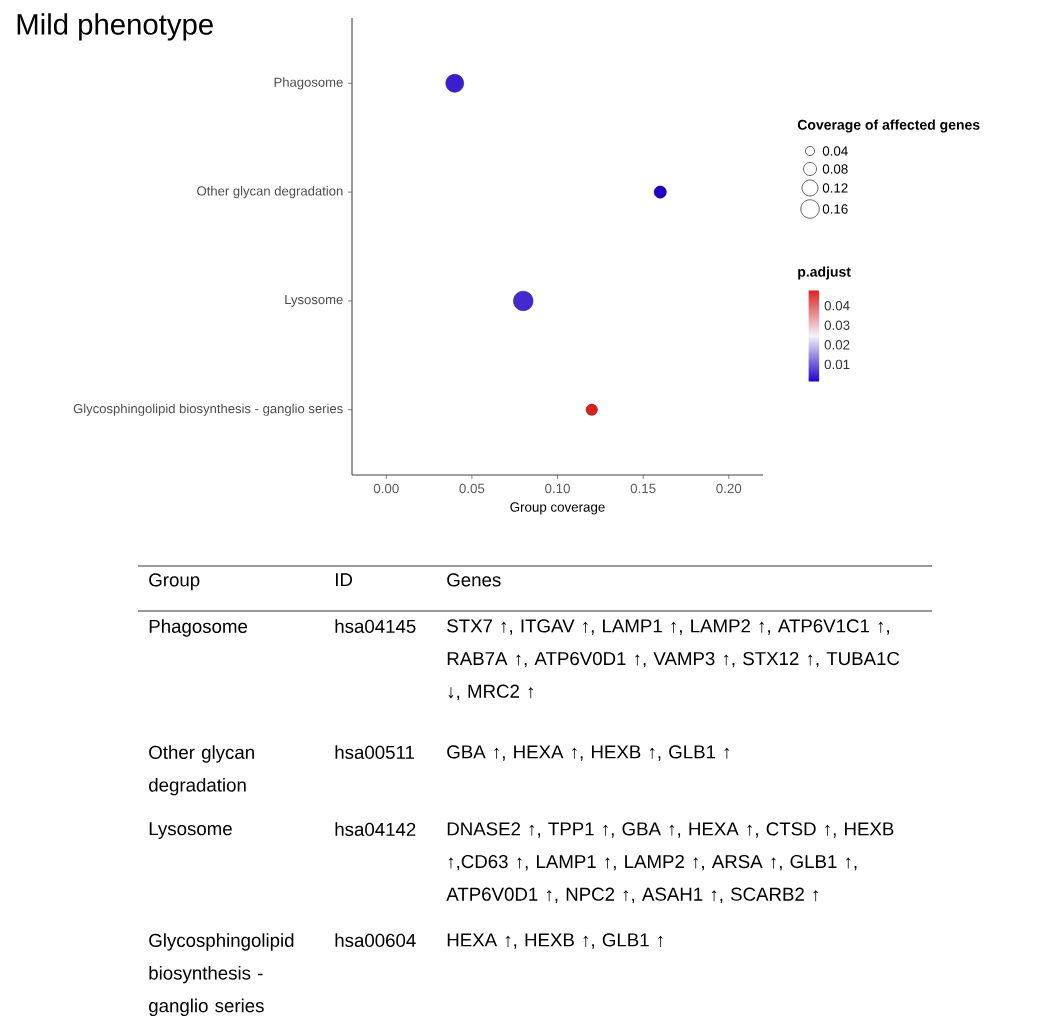 The height and width of the screenshot is (1030, 1044). What do you see at coordinates (670, 863) in the screenshot?
I see `text: DNASE2 ↑, TPP1 ↑, GBA ↑, HEXA ↑, CTSD ↑, HEXB ↑,CD63 ↑, LAMP1 ↑, LAMP2 ↑, ARSA ↑, GLB1 ↑, ATP6V0D1 ↑, NPC2 ↑, ASAH1 ↑, SCARB2 ↑` at bounding box center [670, 863].